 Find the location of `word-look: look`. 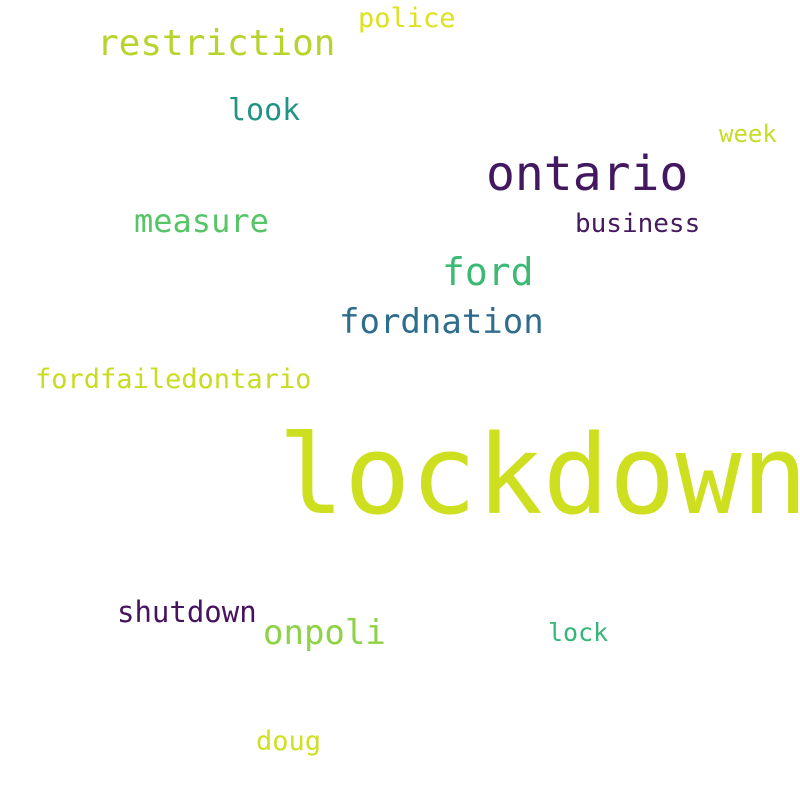

word-look: look is located at coordinates (264, 110).